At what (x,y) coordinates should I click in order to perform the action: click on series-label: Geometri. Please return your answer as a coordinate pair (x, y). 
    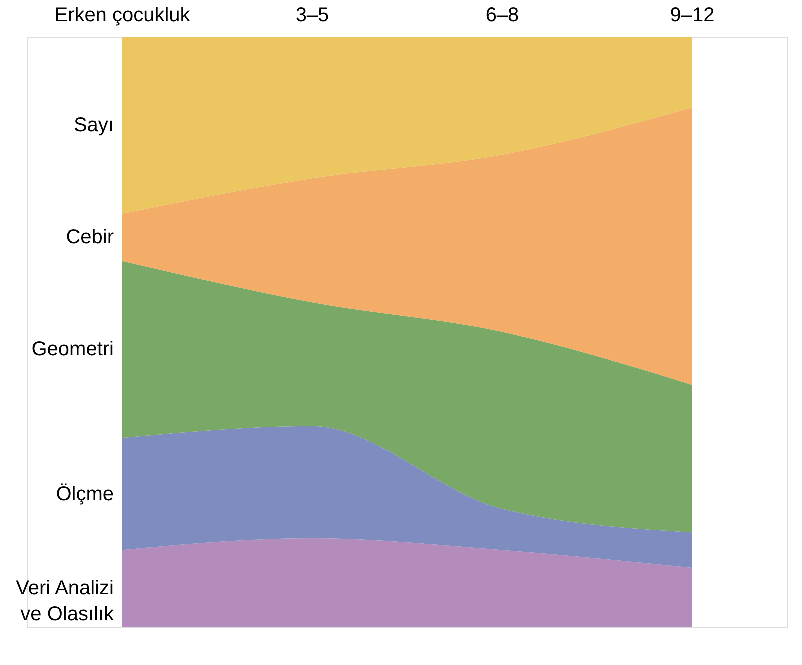
    Looking at the image, I should click on (73, 349).